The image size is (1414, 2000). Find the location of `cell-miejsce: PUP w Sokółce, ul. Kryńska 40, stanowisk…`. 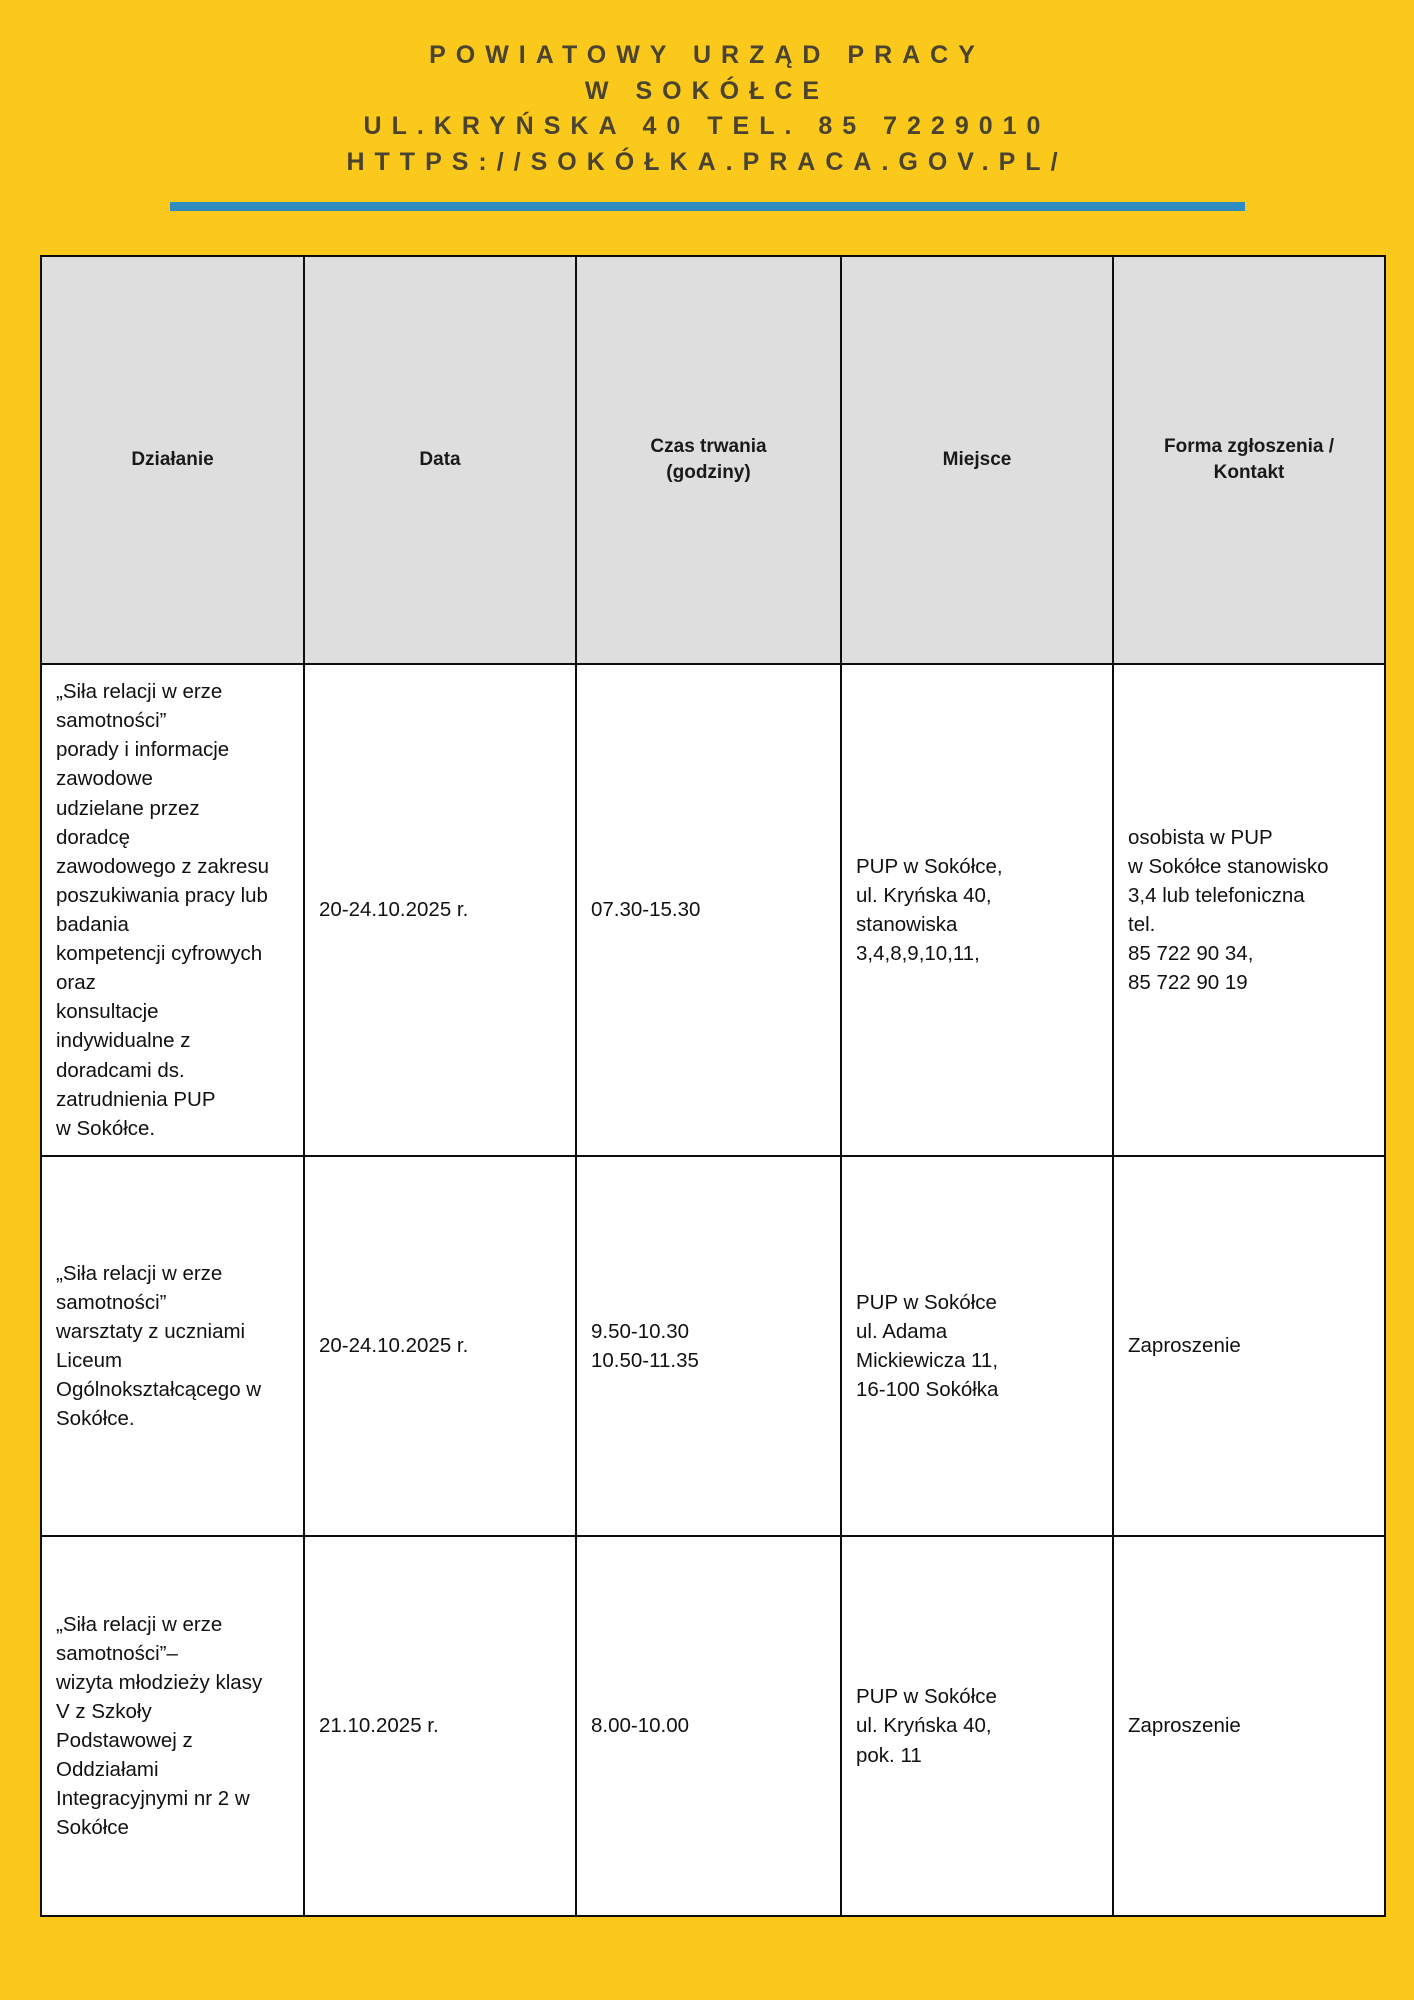

cell-miejsce: PUP w Sokółce, ul. Kryńska 40, stanowisk… is located at coordinates (977, 910).